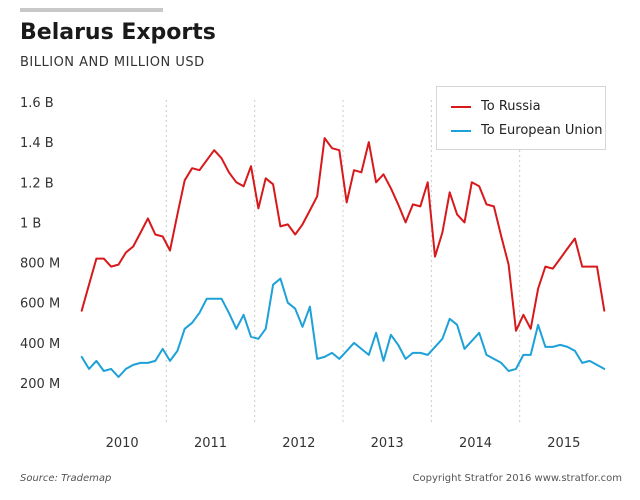  Describe the element at coordinates (517, 478) in the screenshot. I see `footer-credit: Copyright Stratfor 2016 www.stratfor.com` at that location.